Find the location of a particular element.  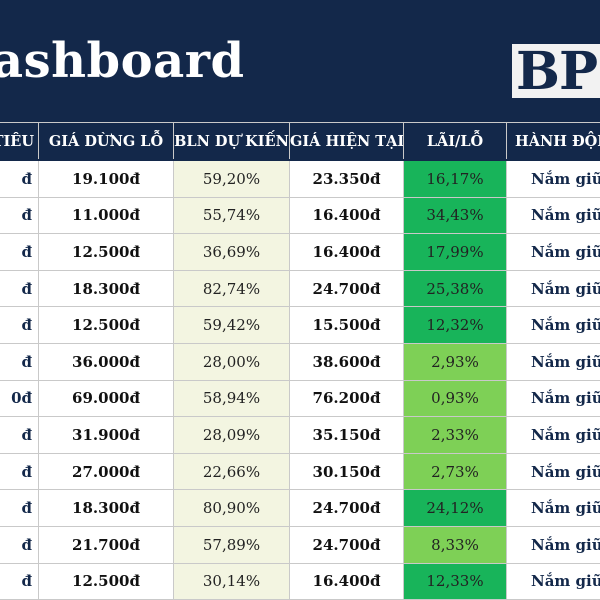

page-title: ashboard is located at coordinates (122, 61).